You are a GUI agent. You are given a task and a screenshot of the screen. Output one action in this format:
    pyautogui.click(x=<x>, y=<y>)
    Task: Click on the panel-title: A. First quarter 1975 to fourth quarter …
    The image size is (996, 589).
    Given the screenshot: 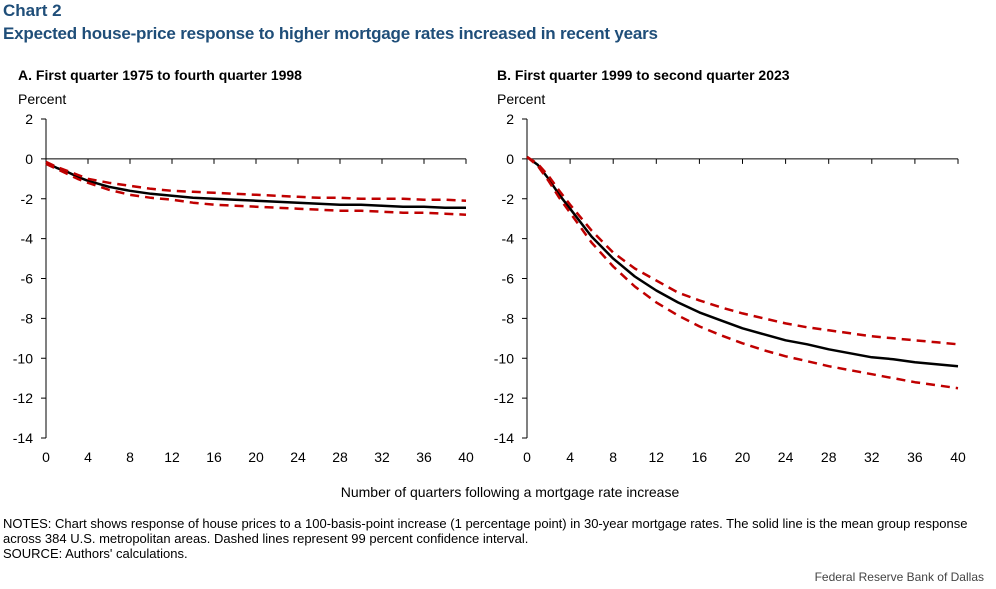 What is the action you would take?
    pyautogui.click(x=160, y=75)
    